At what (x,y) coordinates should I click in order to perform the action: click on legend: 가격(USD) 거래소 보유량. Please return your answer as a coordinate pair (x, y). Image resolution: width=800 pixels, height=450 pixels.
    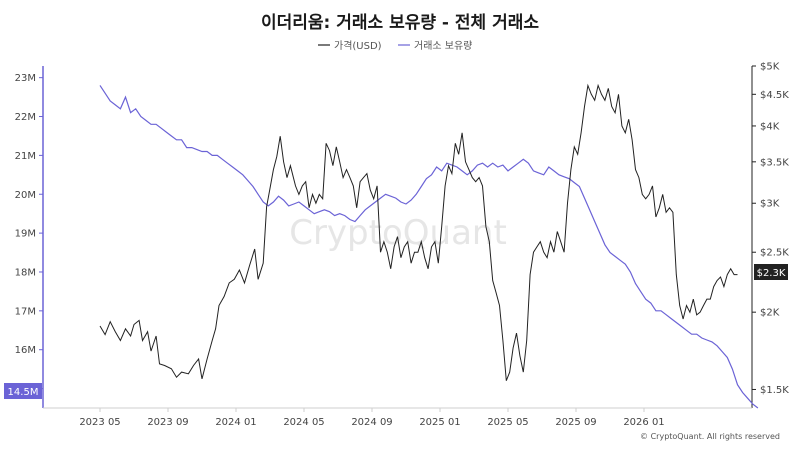
    Looking at the image, I should click on (395, 45).